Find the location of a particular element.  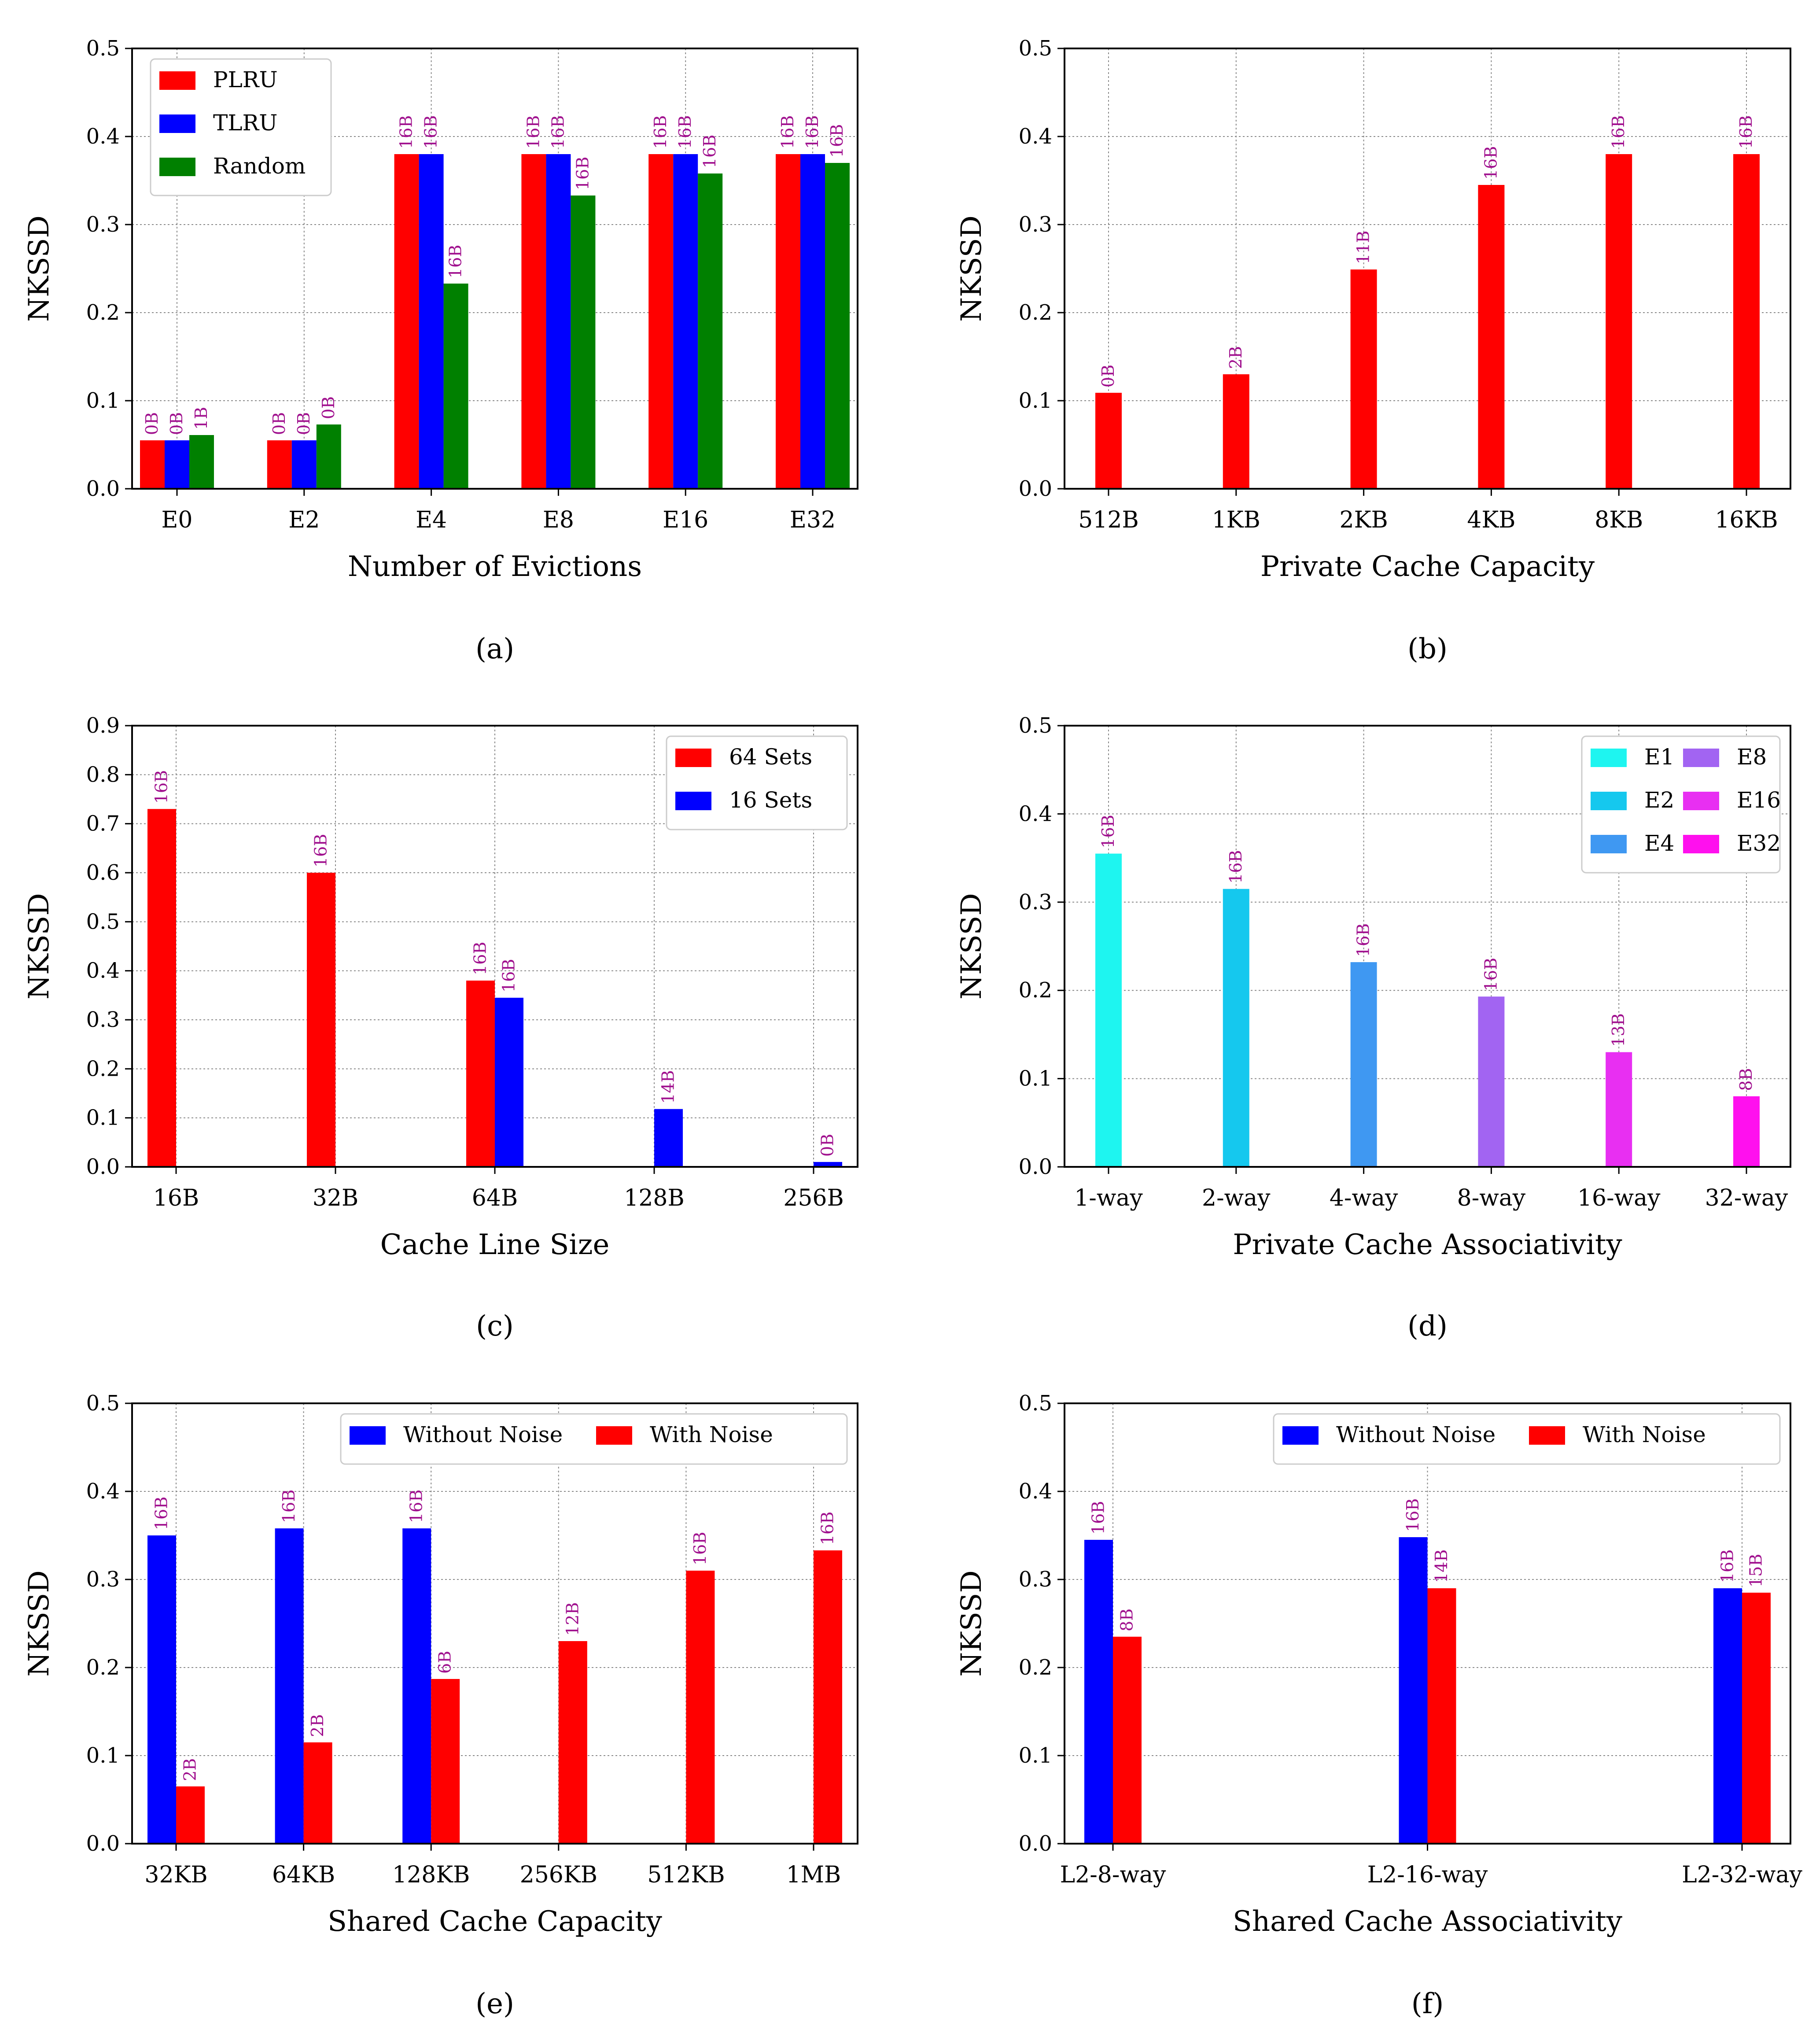

bar-plru-E32 is located at coordinates (788, 321).